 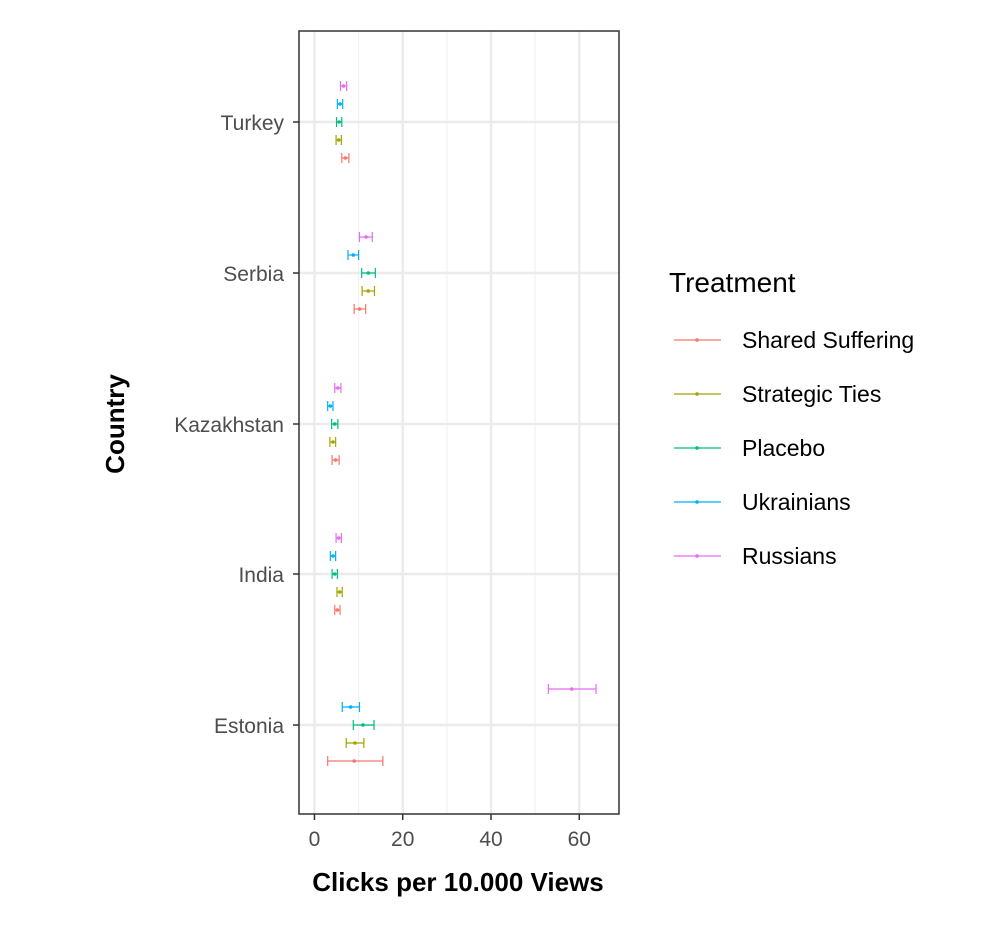 I want to click on y-tick-label: Serbia, so click(x=253, y=274).